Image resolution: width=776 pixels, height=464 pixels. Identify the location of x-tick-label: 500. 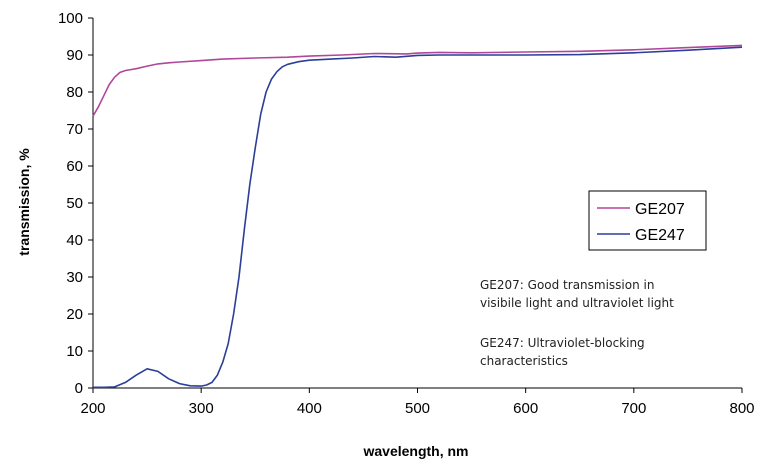
(417, 408).